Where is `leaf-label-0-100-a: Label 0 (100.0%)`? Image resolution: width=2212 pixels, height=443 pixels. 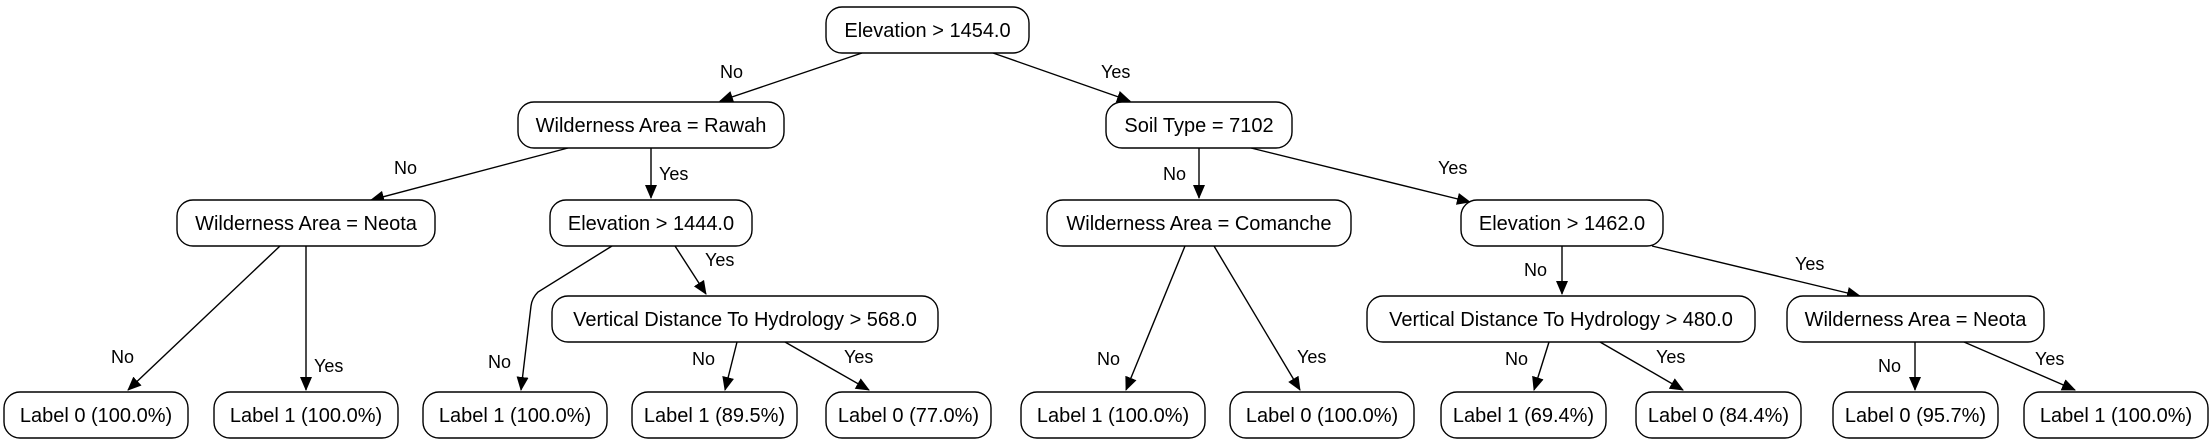 leaf-label-0-100-a: Label 0 (100.0%) is located at coordinates (96, 415).